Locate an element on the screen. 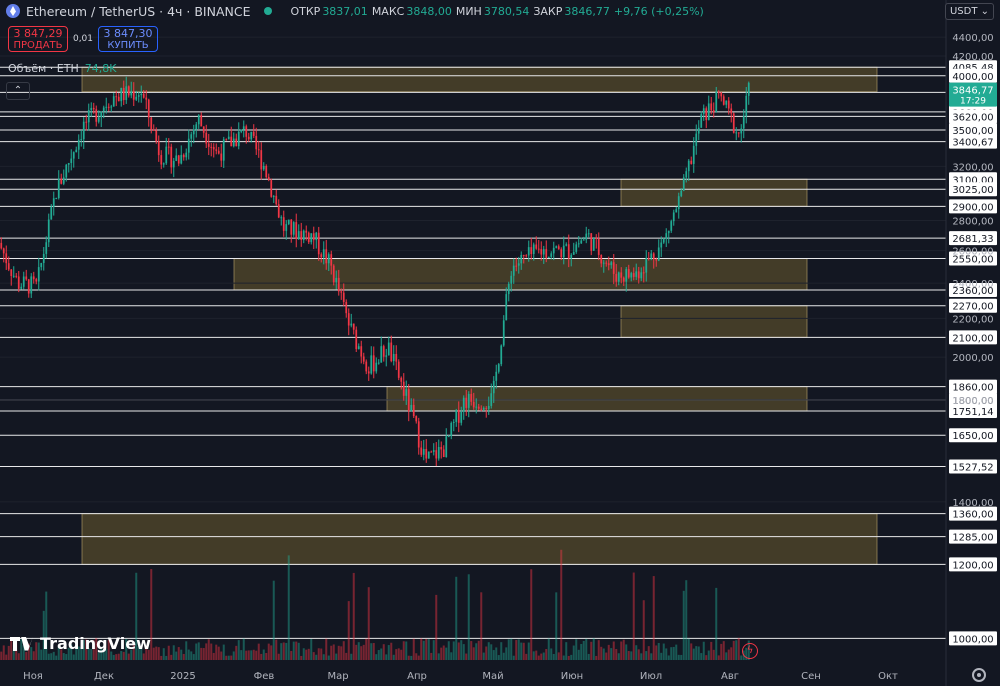 This screenshot has height=686, width=1000. low-value: 3780,54 is located at coordinates (506, 11).